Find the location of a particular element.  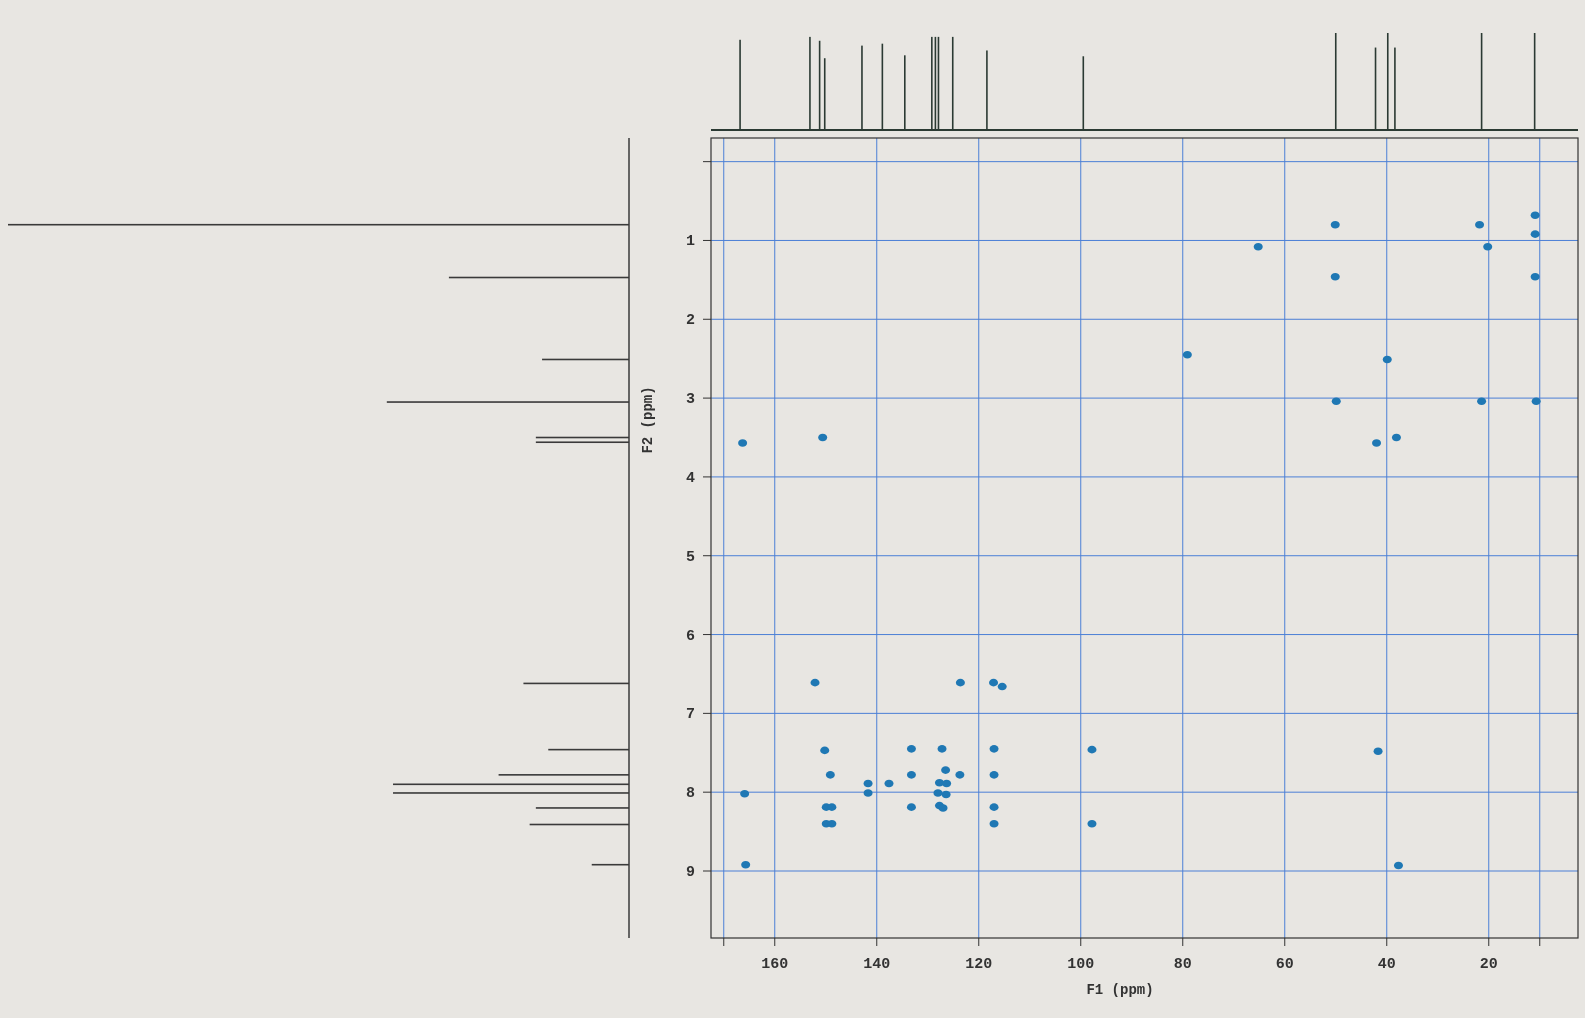

y-tick-label: 6 is located at coordinates (690, 636).